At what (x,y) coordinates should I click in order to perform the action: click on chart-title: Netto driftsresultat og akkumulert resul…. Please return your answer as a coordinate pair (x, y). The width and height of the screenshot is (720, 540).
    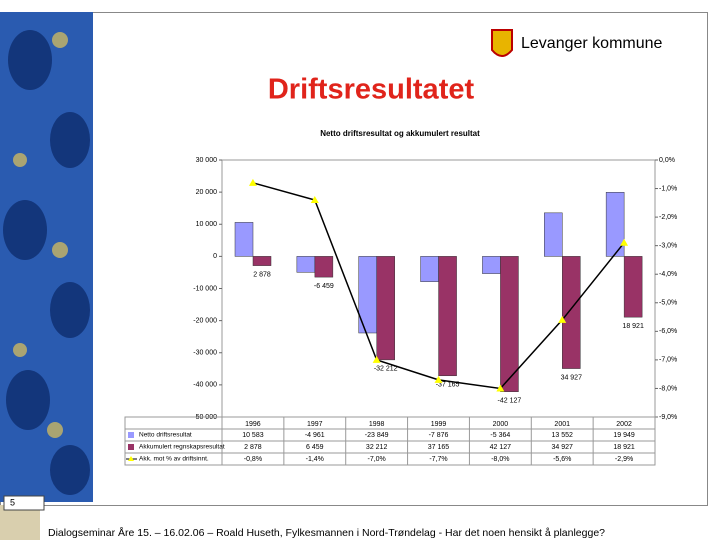
    Looking at the image, I should click on (400, 133).